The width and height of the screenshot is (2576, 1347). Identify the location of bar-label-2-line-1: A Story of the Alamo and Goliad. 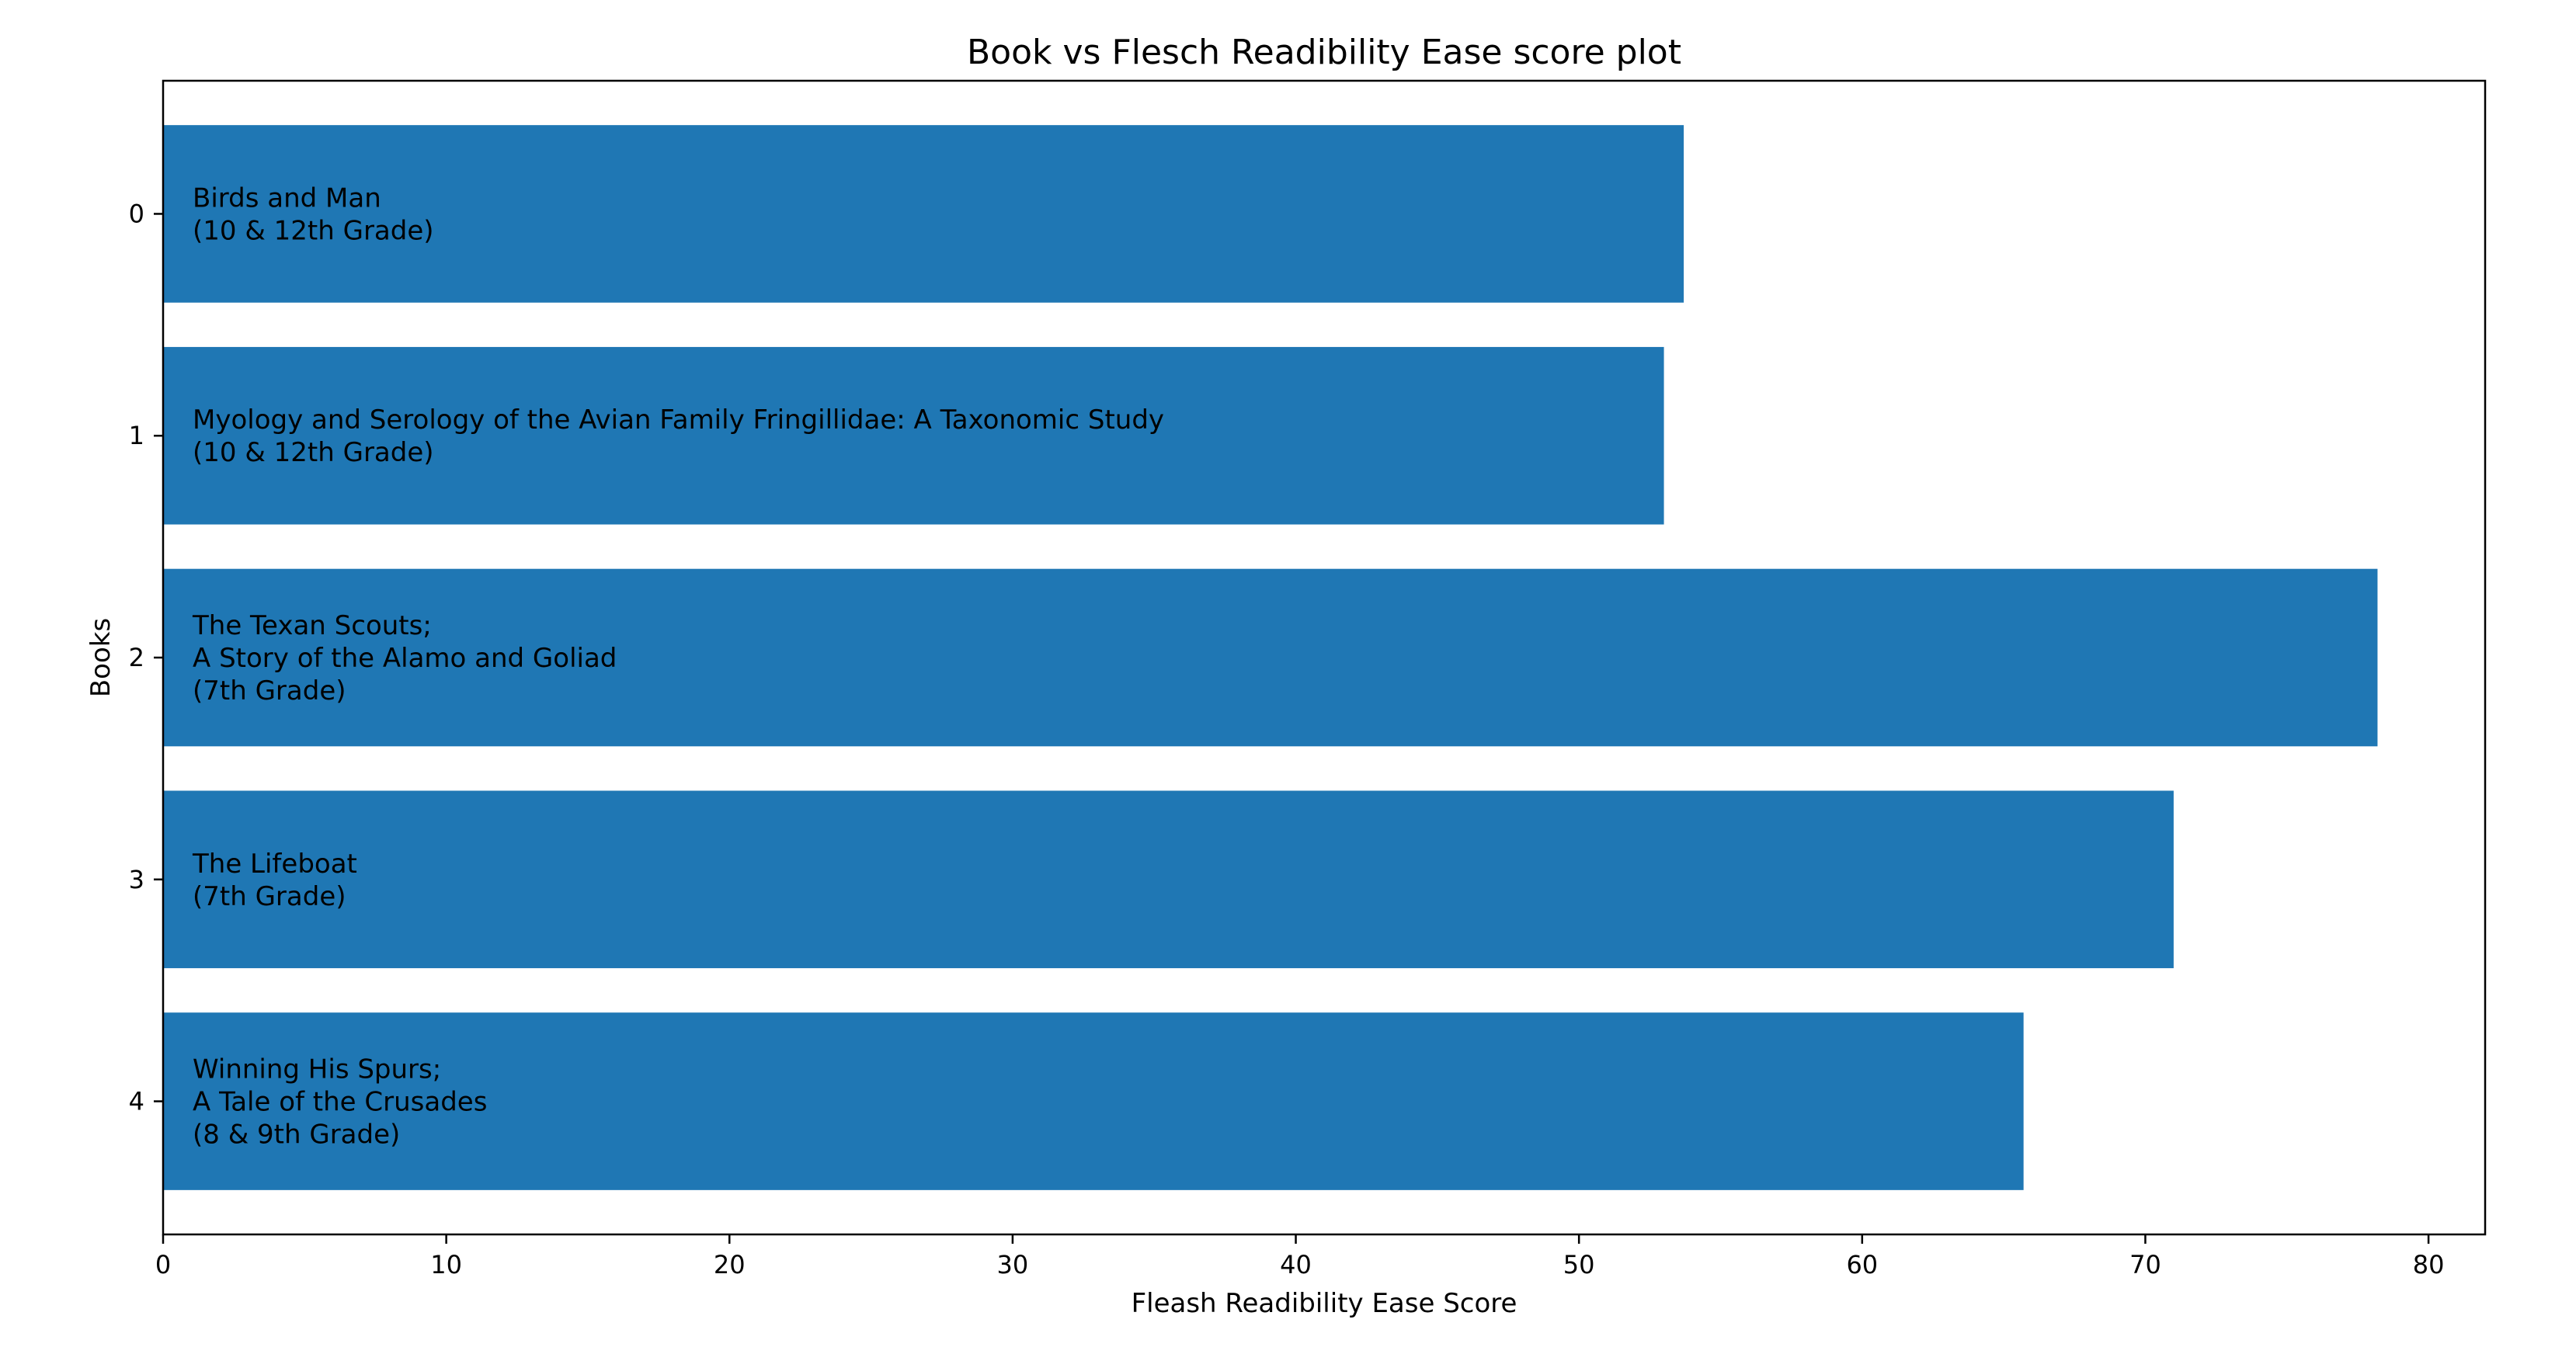
(405, 658).